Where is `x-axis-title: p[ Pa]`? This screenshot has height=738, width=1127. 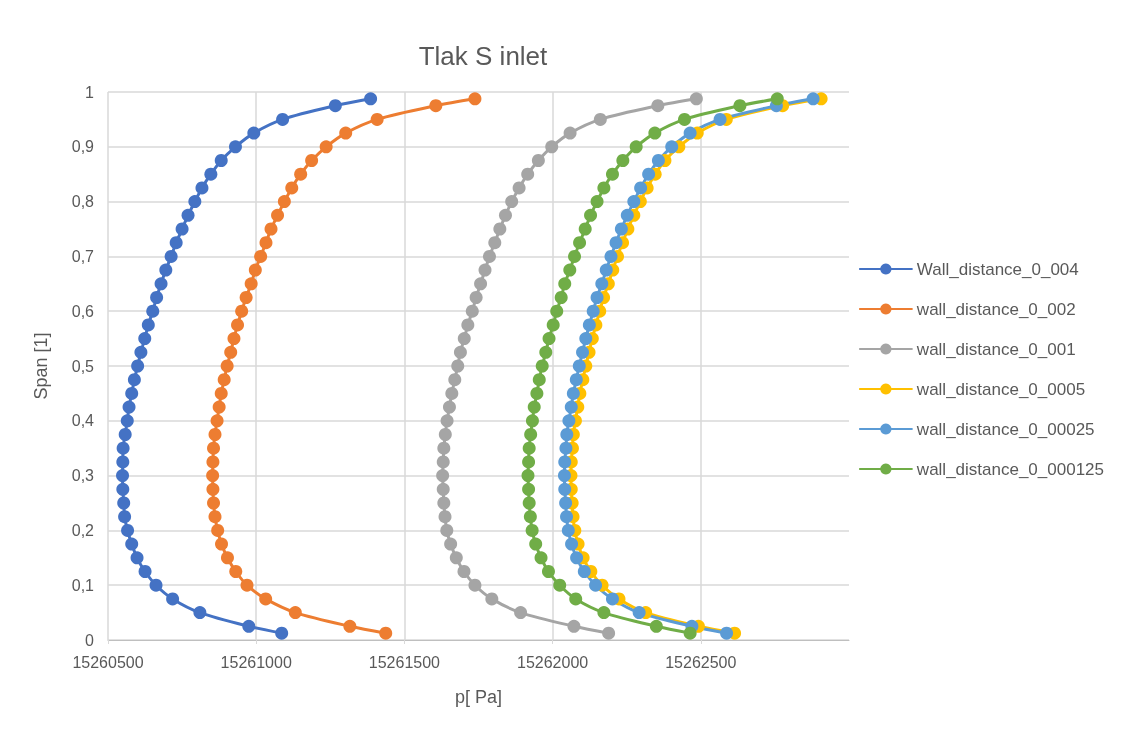
x-axis-title: p[ Pa] is located at coordinates (478, 697).